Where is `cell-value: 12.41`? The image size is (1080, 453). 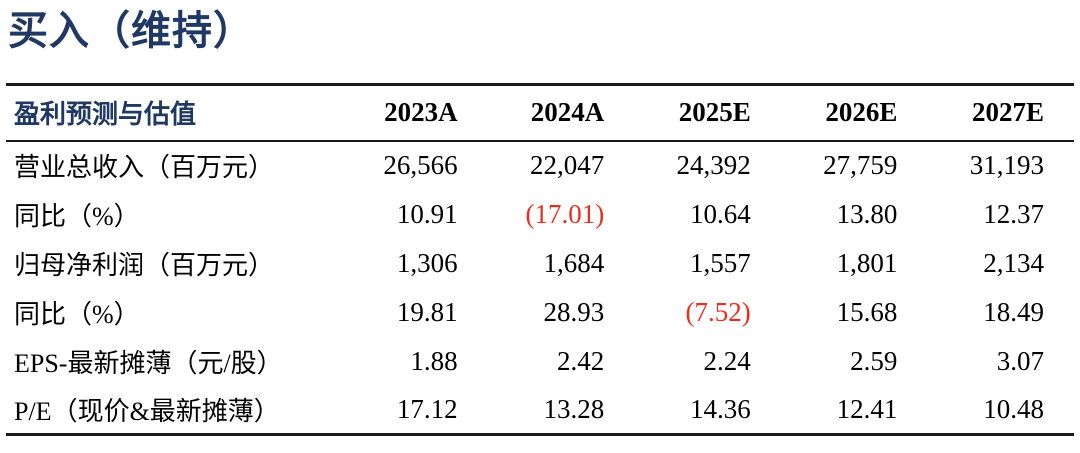 cell-value: 12.41 is located at coordinates (867, 408).